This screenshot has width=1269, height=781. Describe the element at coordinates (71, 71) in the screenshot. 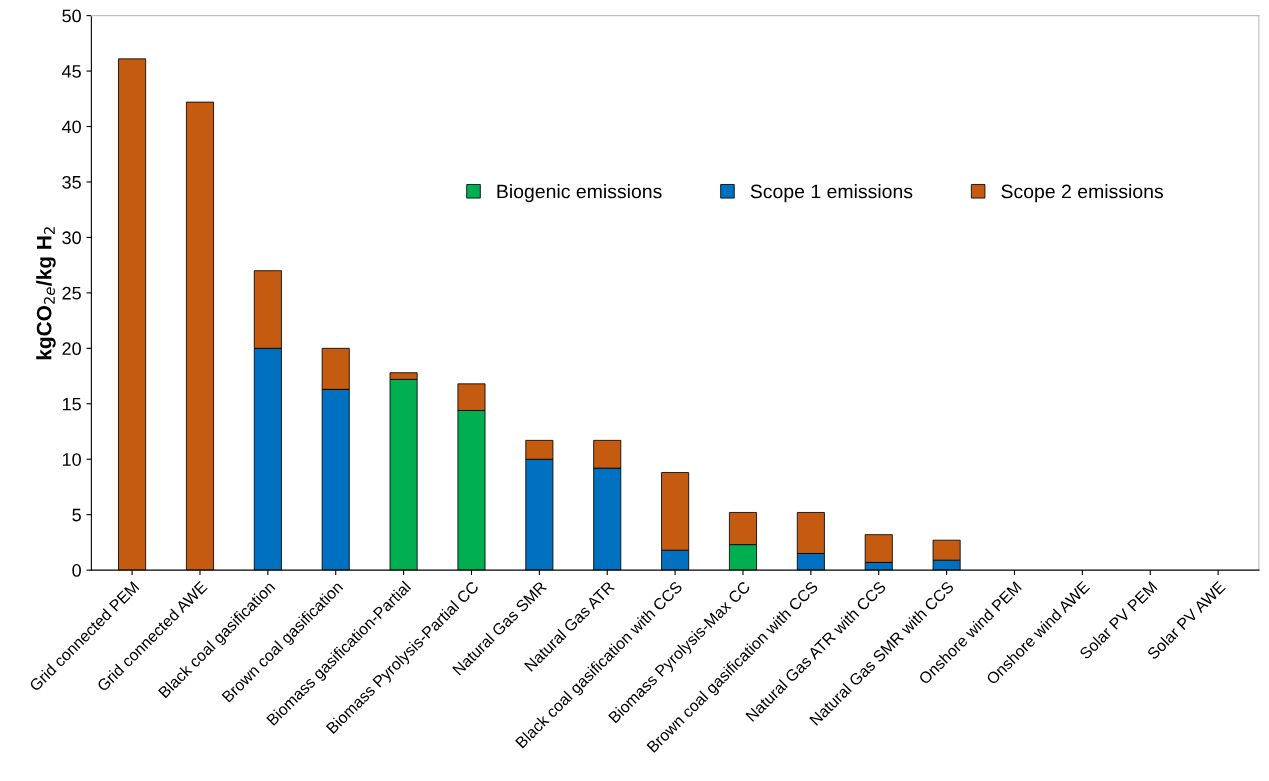

I see `y-tick-label: 45` at that location.